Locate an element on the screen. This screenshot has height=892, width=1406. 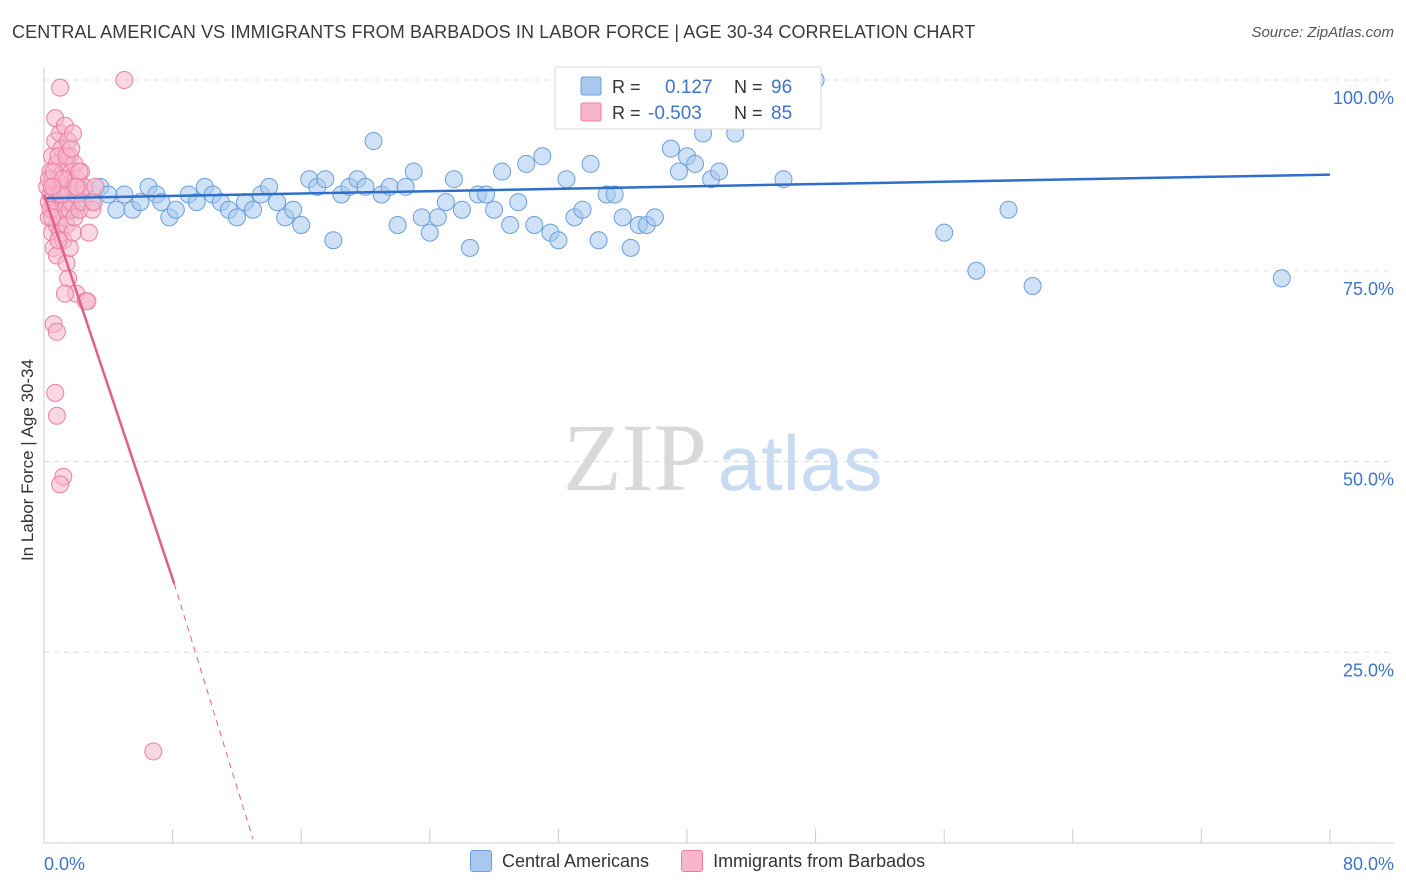
stats-n-value-pink: 85 is located at coordinates (781, 113).